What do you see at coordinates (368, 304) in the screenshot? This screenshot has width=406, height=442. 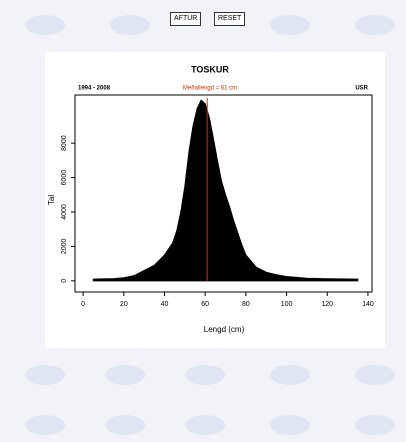 I see `x-tick-label: 140` at bounding box center [368, 304].